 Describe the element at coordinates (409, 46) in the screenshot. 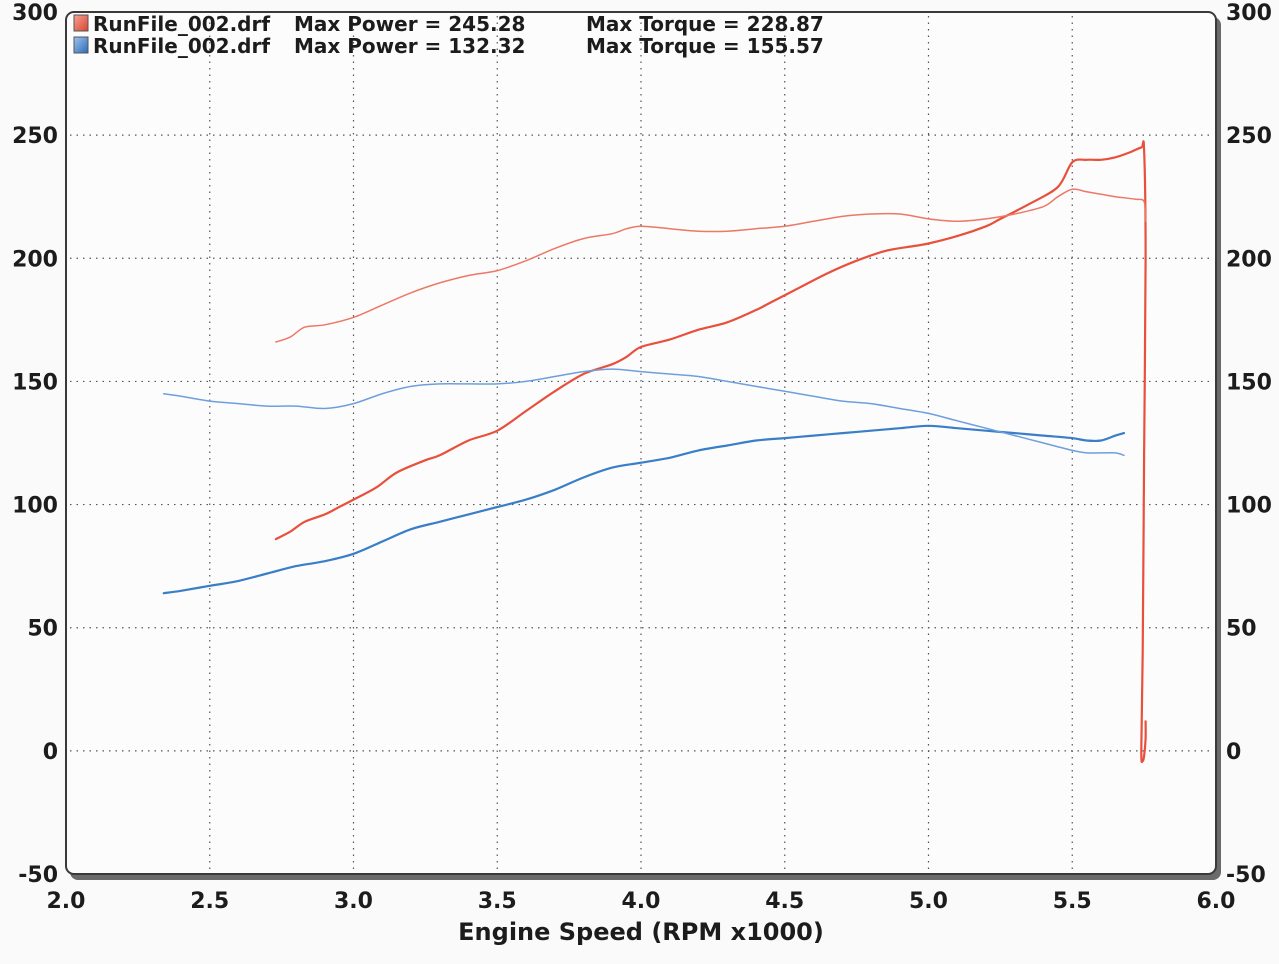

I see `legend-power-2: Max Power = 132.32` at that location.